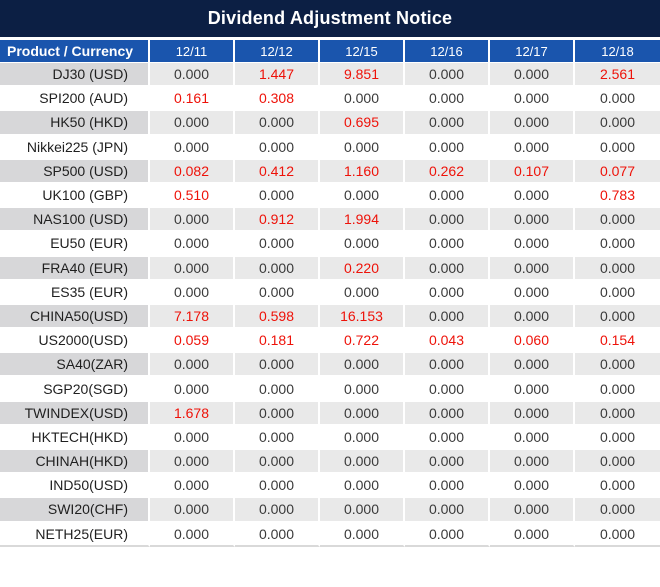  I want to click on value-cell: 7.178, so click(192, 317).